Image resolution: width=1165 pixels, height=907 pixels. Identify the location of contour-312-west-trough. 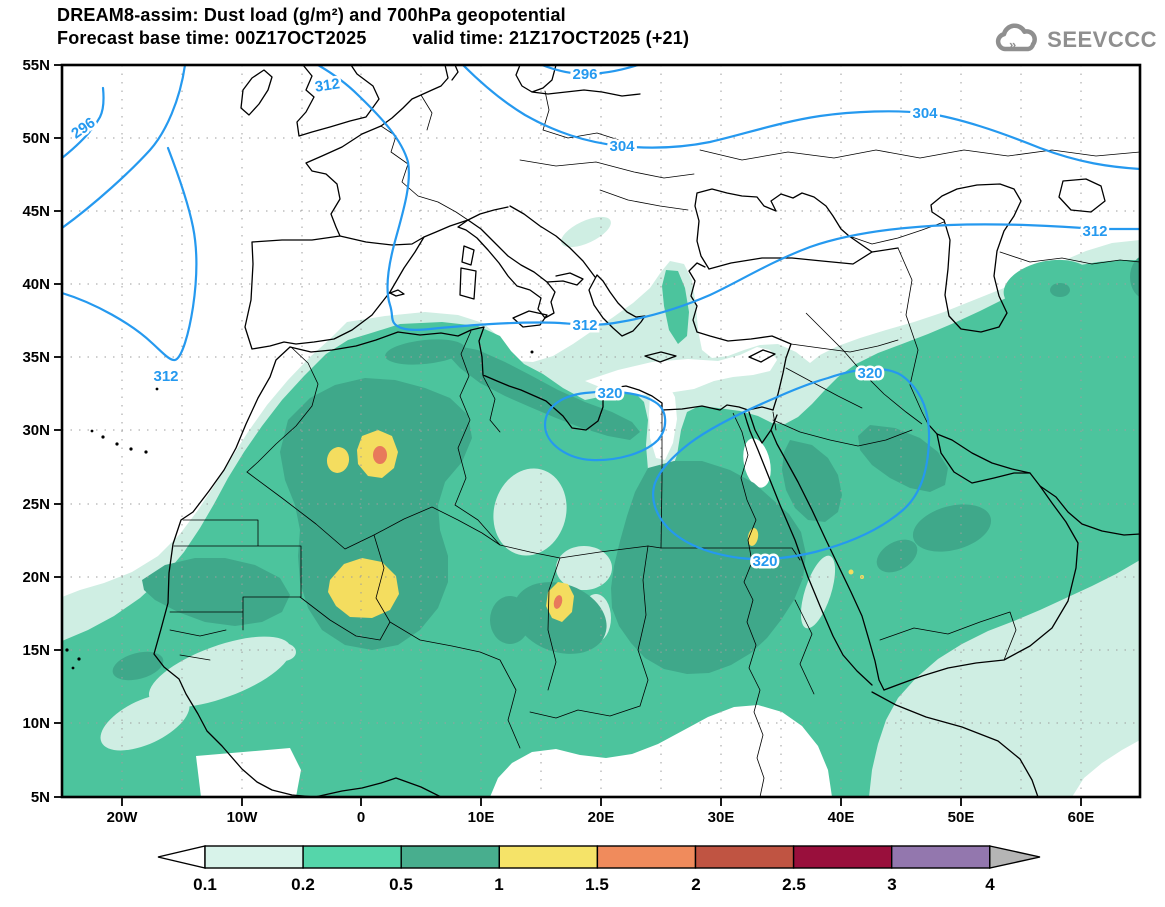
(130, 254).